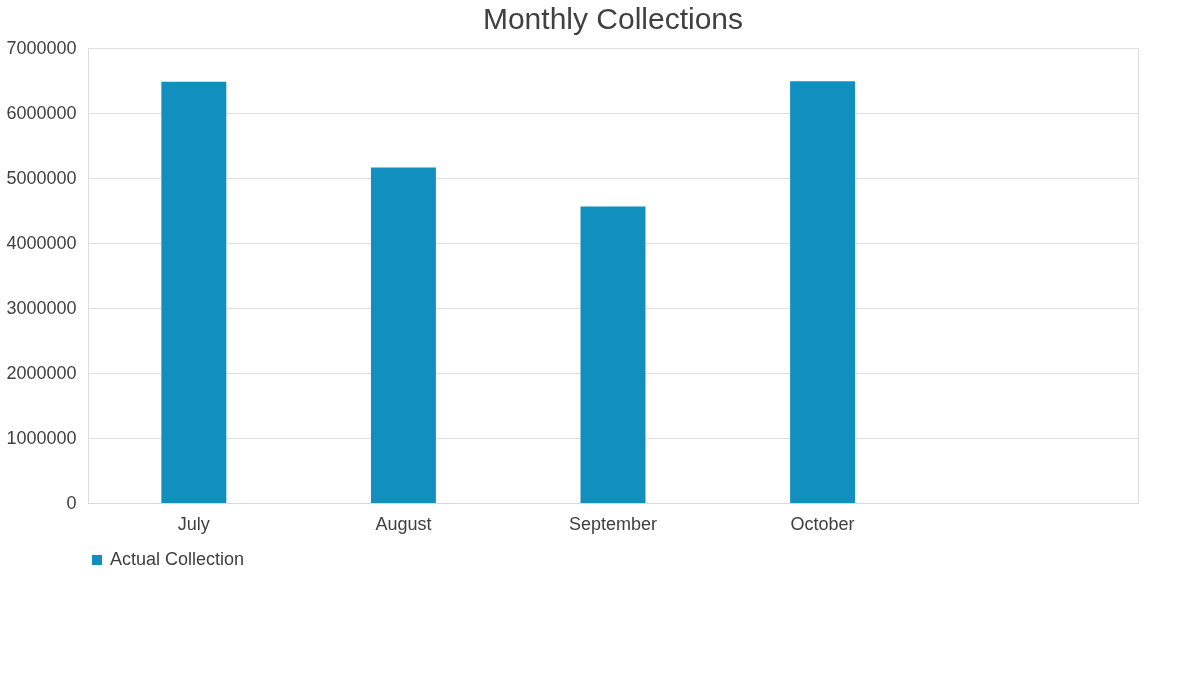 The image size is (1188, 675). Describe the element at coordinates (41, 307) in the screenshot. I see `y-tick-label: 3000000` at that location.